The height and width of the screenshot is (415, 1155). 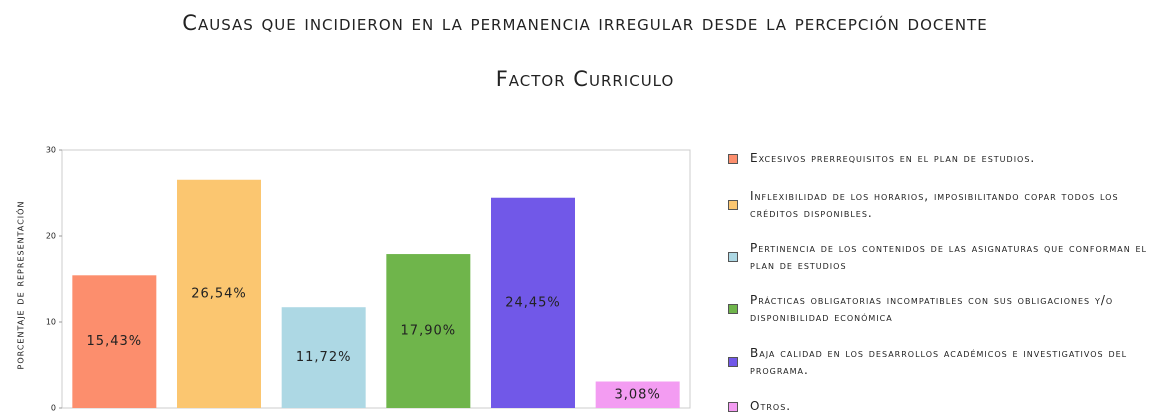 What do you see at coordinates (20, 285) in the screenshot?
I see `y-axis-label: porcentaje de representación` at bounding box center [20, 285].